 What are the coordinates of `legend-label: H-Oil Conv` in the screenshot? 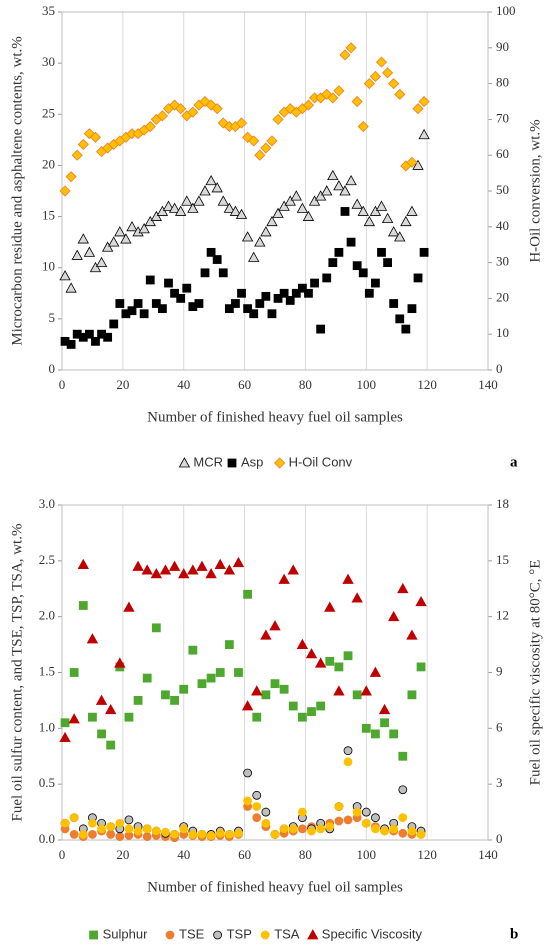 It's located at (321, 461).